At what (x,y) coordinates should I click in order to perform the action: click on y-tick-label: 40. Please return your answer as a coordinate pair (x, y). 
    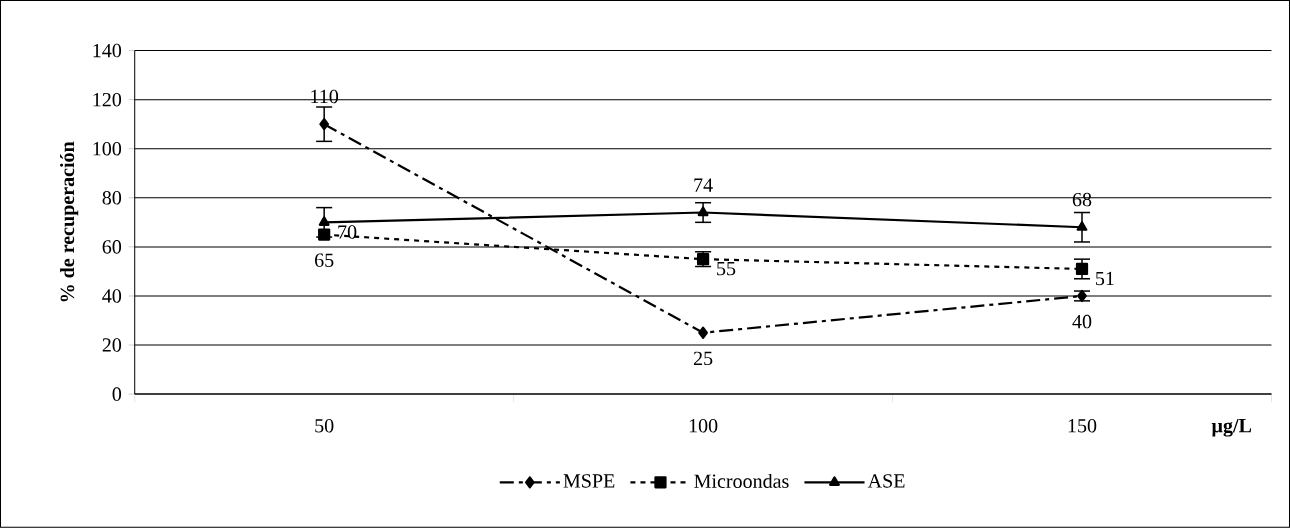
    Looking at the image, I should click on (112, 296).